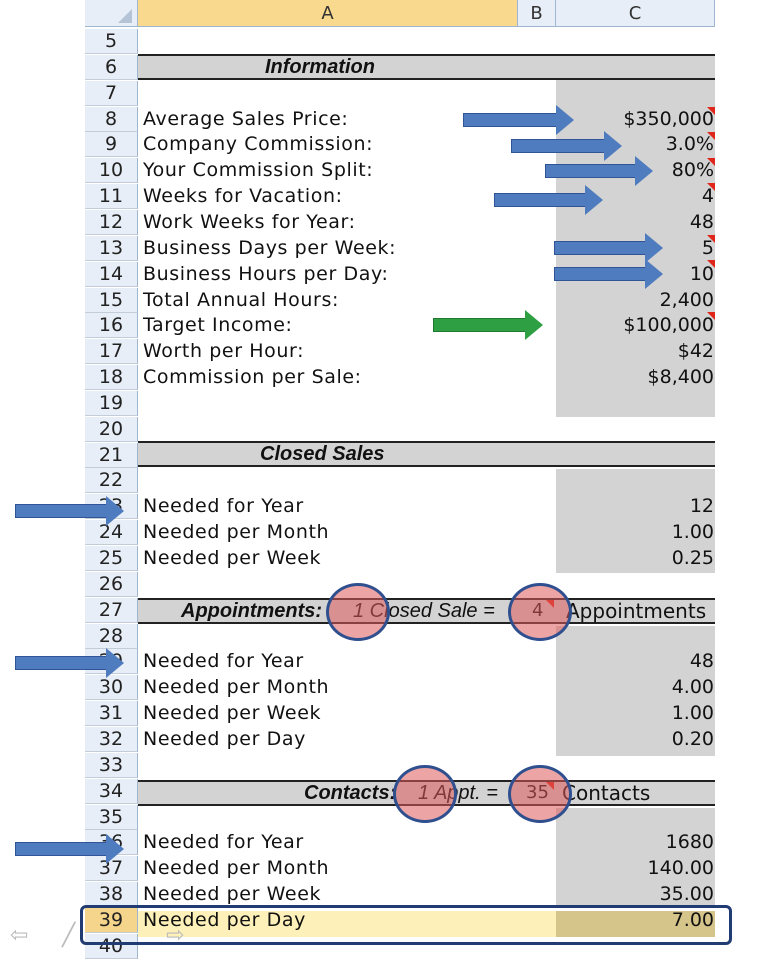  What do you see at coordinates (695, 351) in the screenshot?
I see `cell-value: $42` at bounding box center [695, 351].